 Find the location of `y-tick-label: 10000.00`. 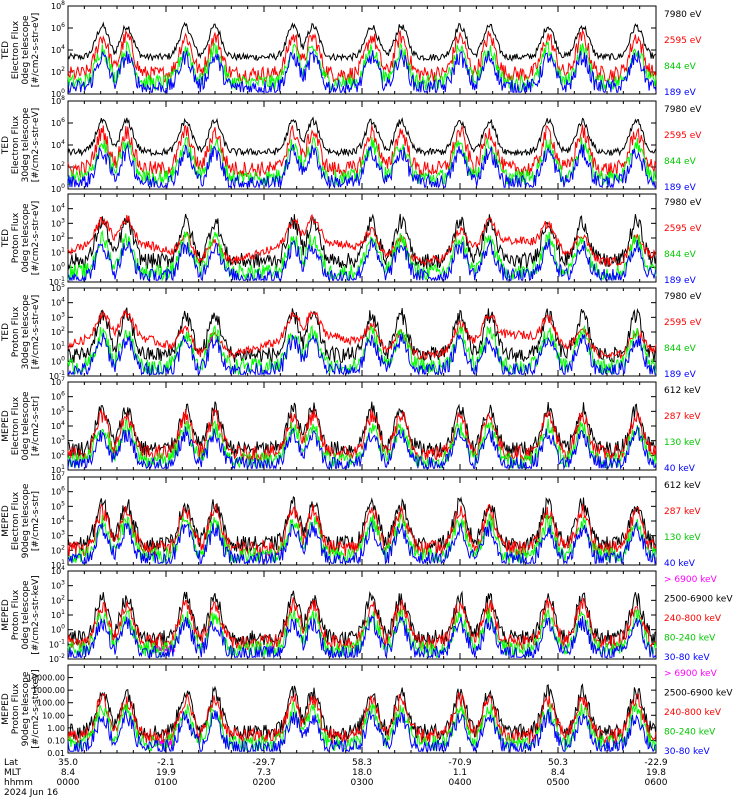

y-tick-label: 10000.00 is located at coordinates (46, 678).